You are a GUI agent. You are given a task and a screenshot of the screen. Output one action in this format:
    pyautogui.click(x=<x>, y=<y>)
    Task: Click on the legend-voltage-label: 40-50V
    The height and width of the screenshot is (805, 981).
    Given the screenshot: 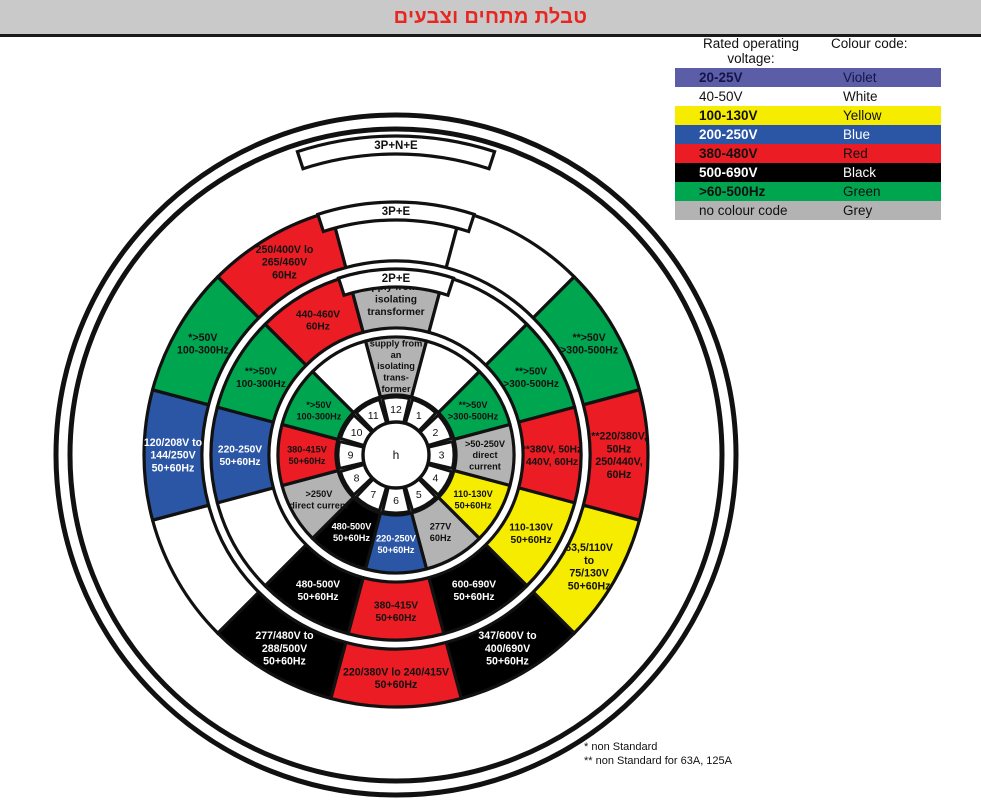 What is the action you would take?
    pyautogui.click(x=721, y=96)
    